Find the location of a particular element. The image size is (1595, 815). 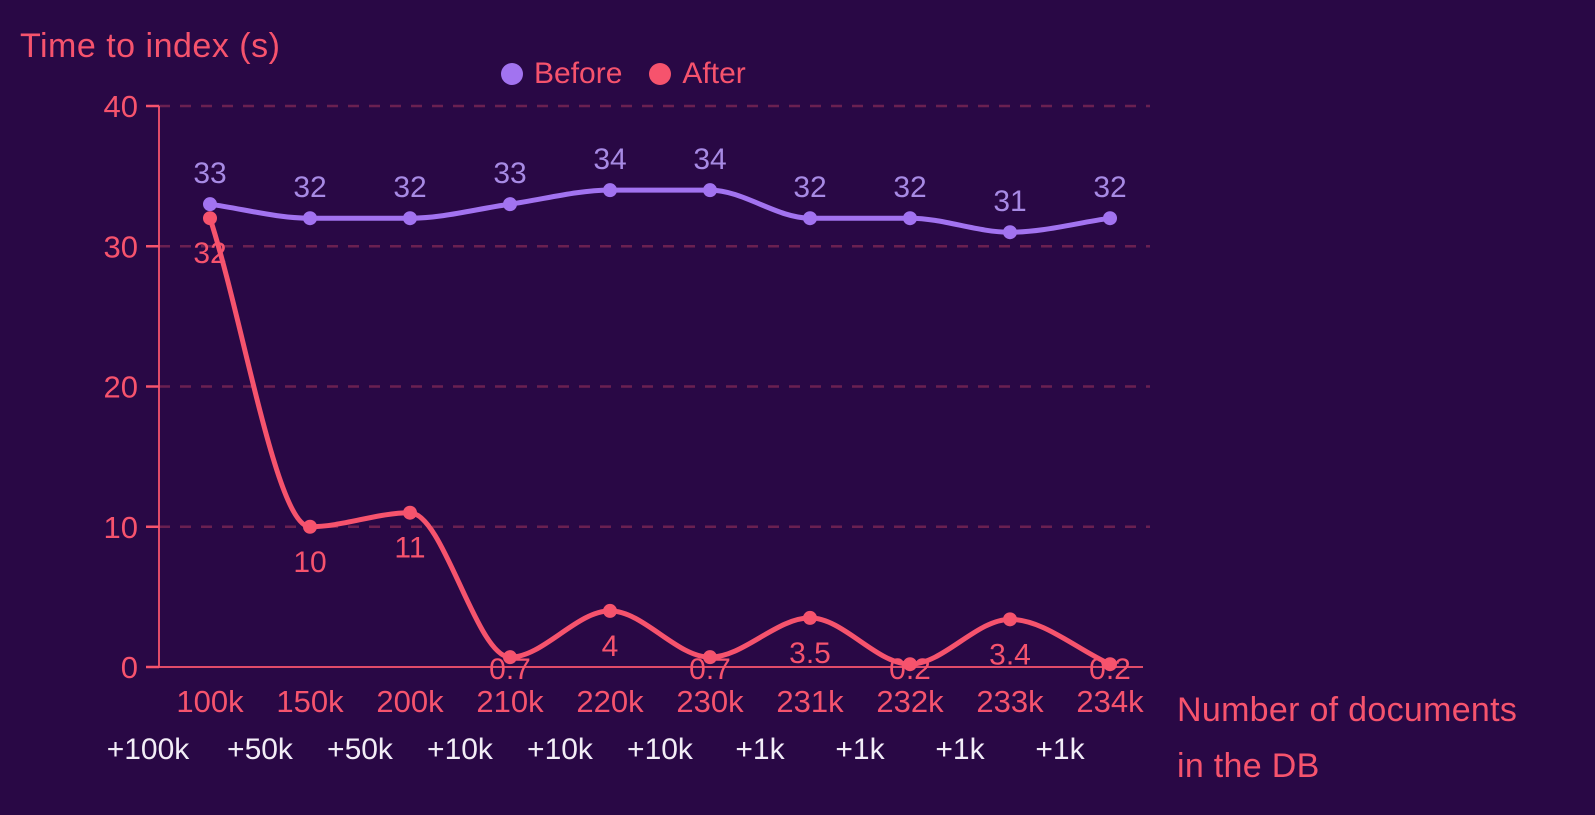

after-point-label-150k: 10 is located at coordinates (309, 562).